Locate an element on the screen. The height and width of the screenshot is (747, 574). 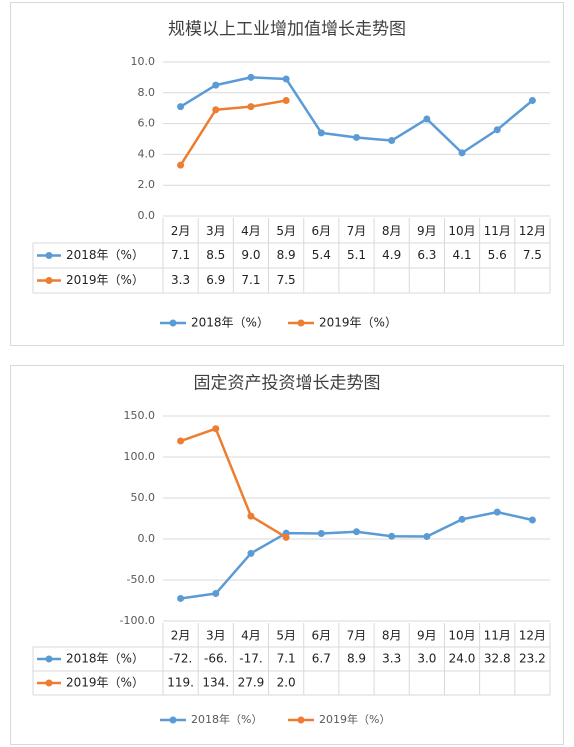
table-value: 5.4 is located at coordinates (321, 255).